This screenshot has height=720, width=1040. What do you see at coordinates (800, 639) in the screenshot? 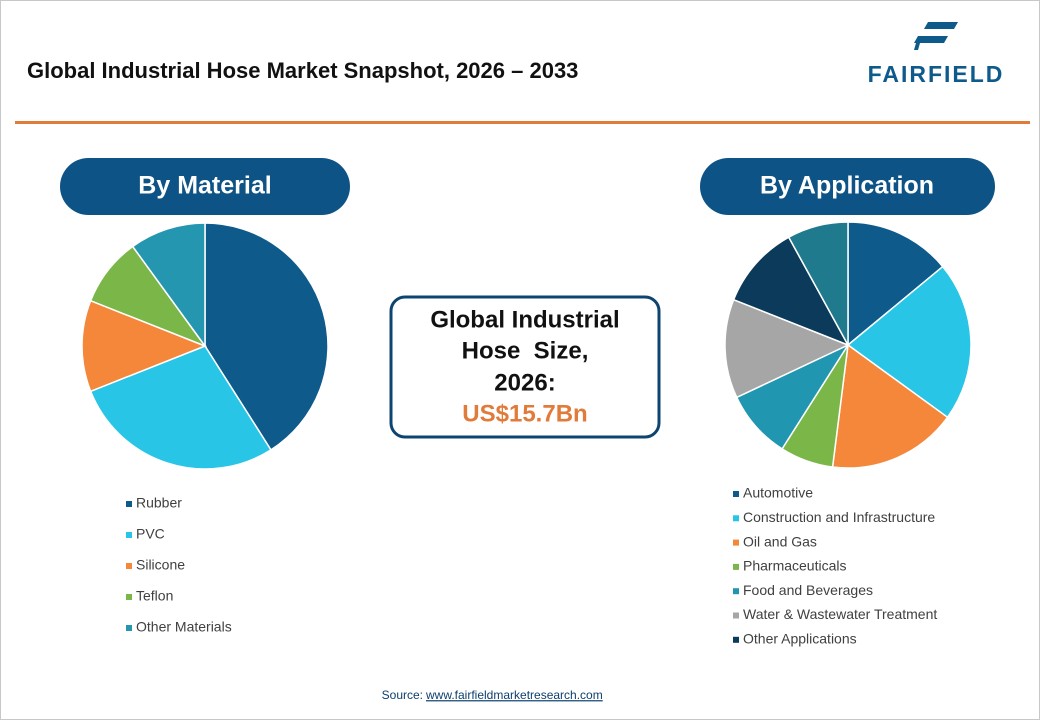
I see `legend-label: Other Applications` at bounding box center [800, 639].